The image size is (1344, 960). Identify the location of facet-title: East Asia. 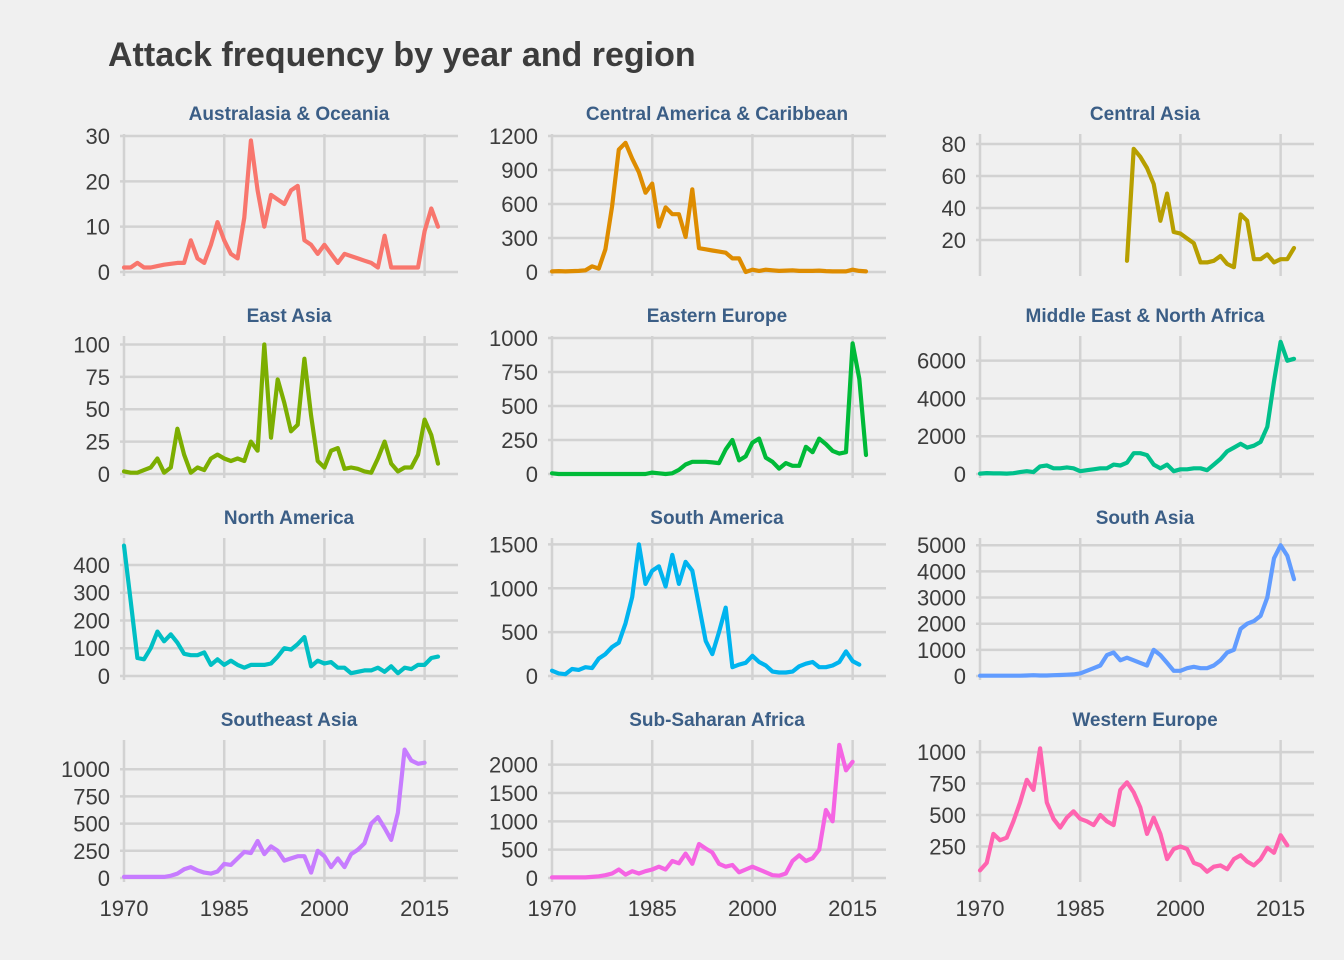
(289, 316).